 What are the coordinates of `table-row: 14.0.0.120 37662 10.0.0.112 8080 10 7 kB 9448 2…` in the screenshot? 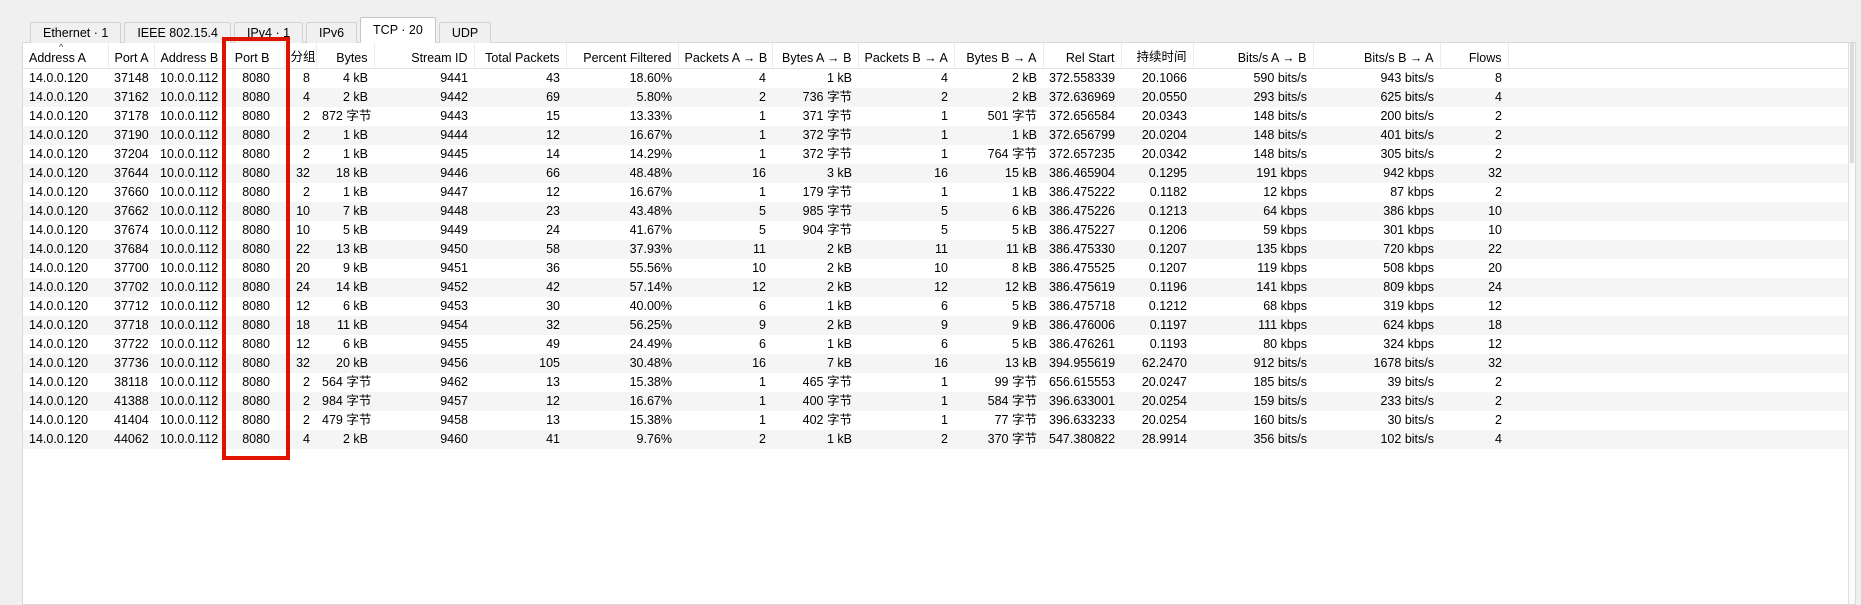 It's located at (936, 211).